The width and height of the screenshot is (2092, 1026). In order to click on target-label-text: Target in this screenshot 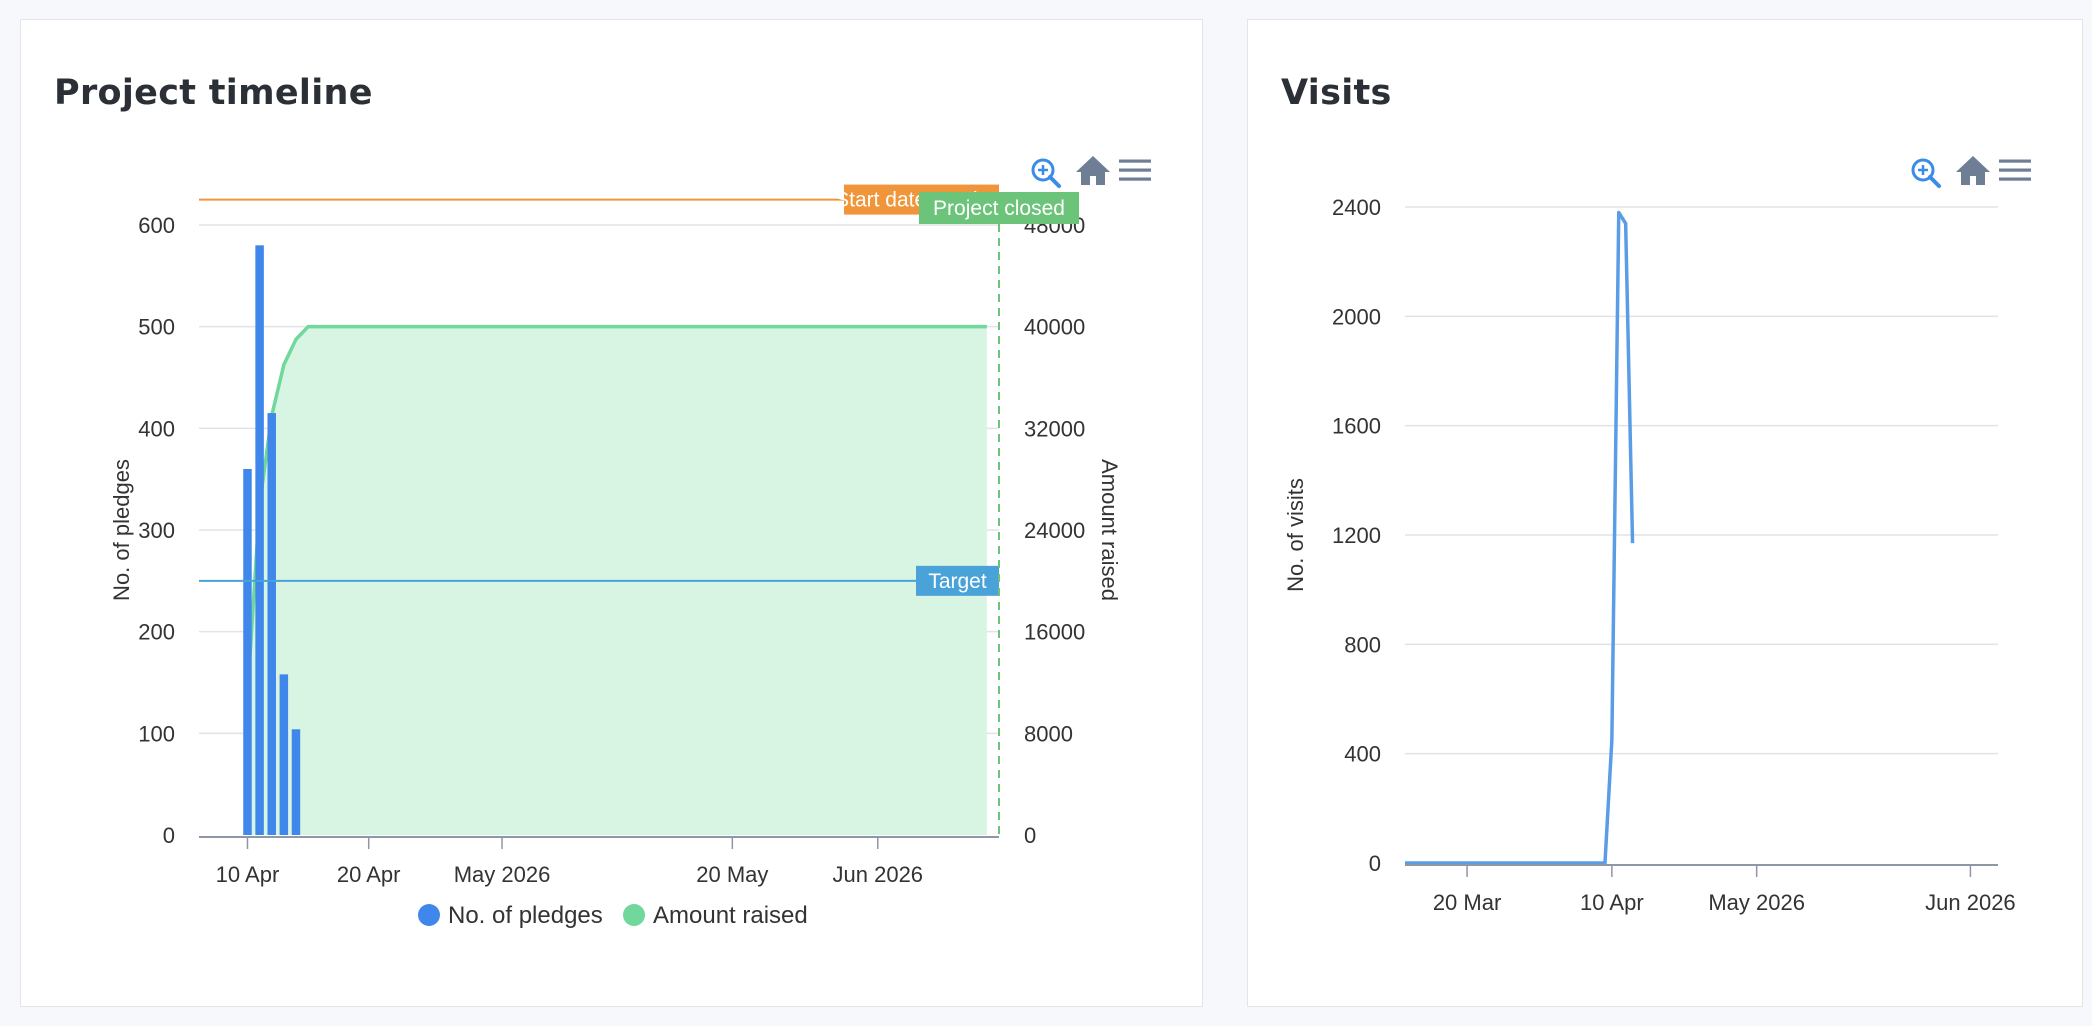, I will do `click(957, 581)`.